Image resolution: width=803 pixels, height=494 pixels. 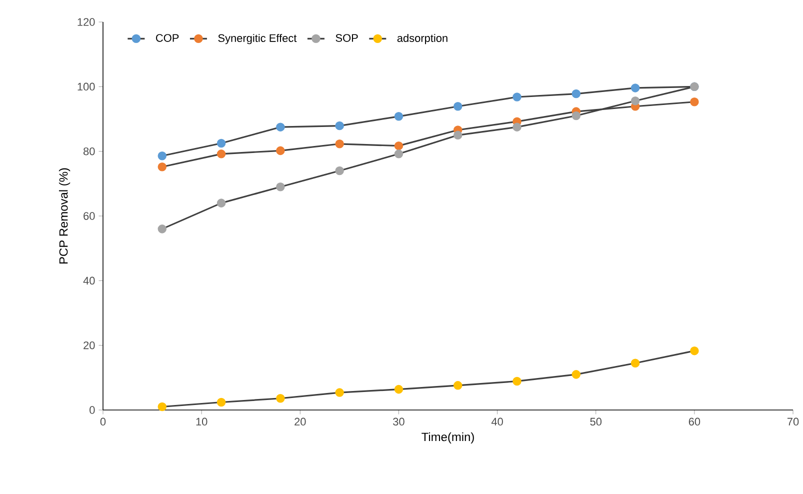 I want to click on x-axis-title: Time(min), so click(x=448, y=438).